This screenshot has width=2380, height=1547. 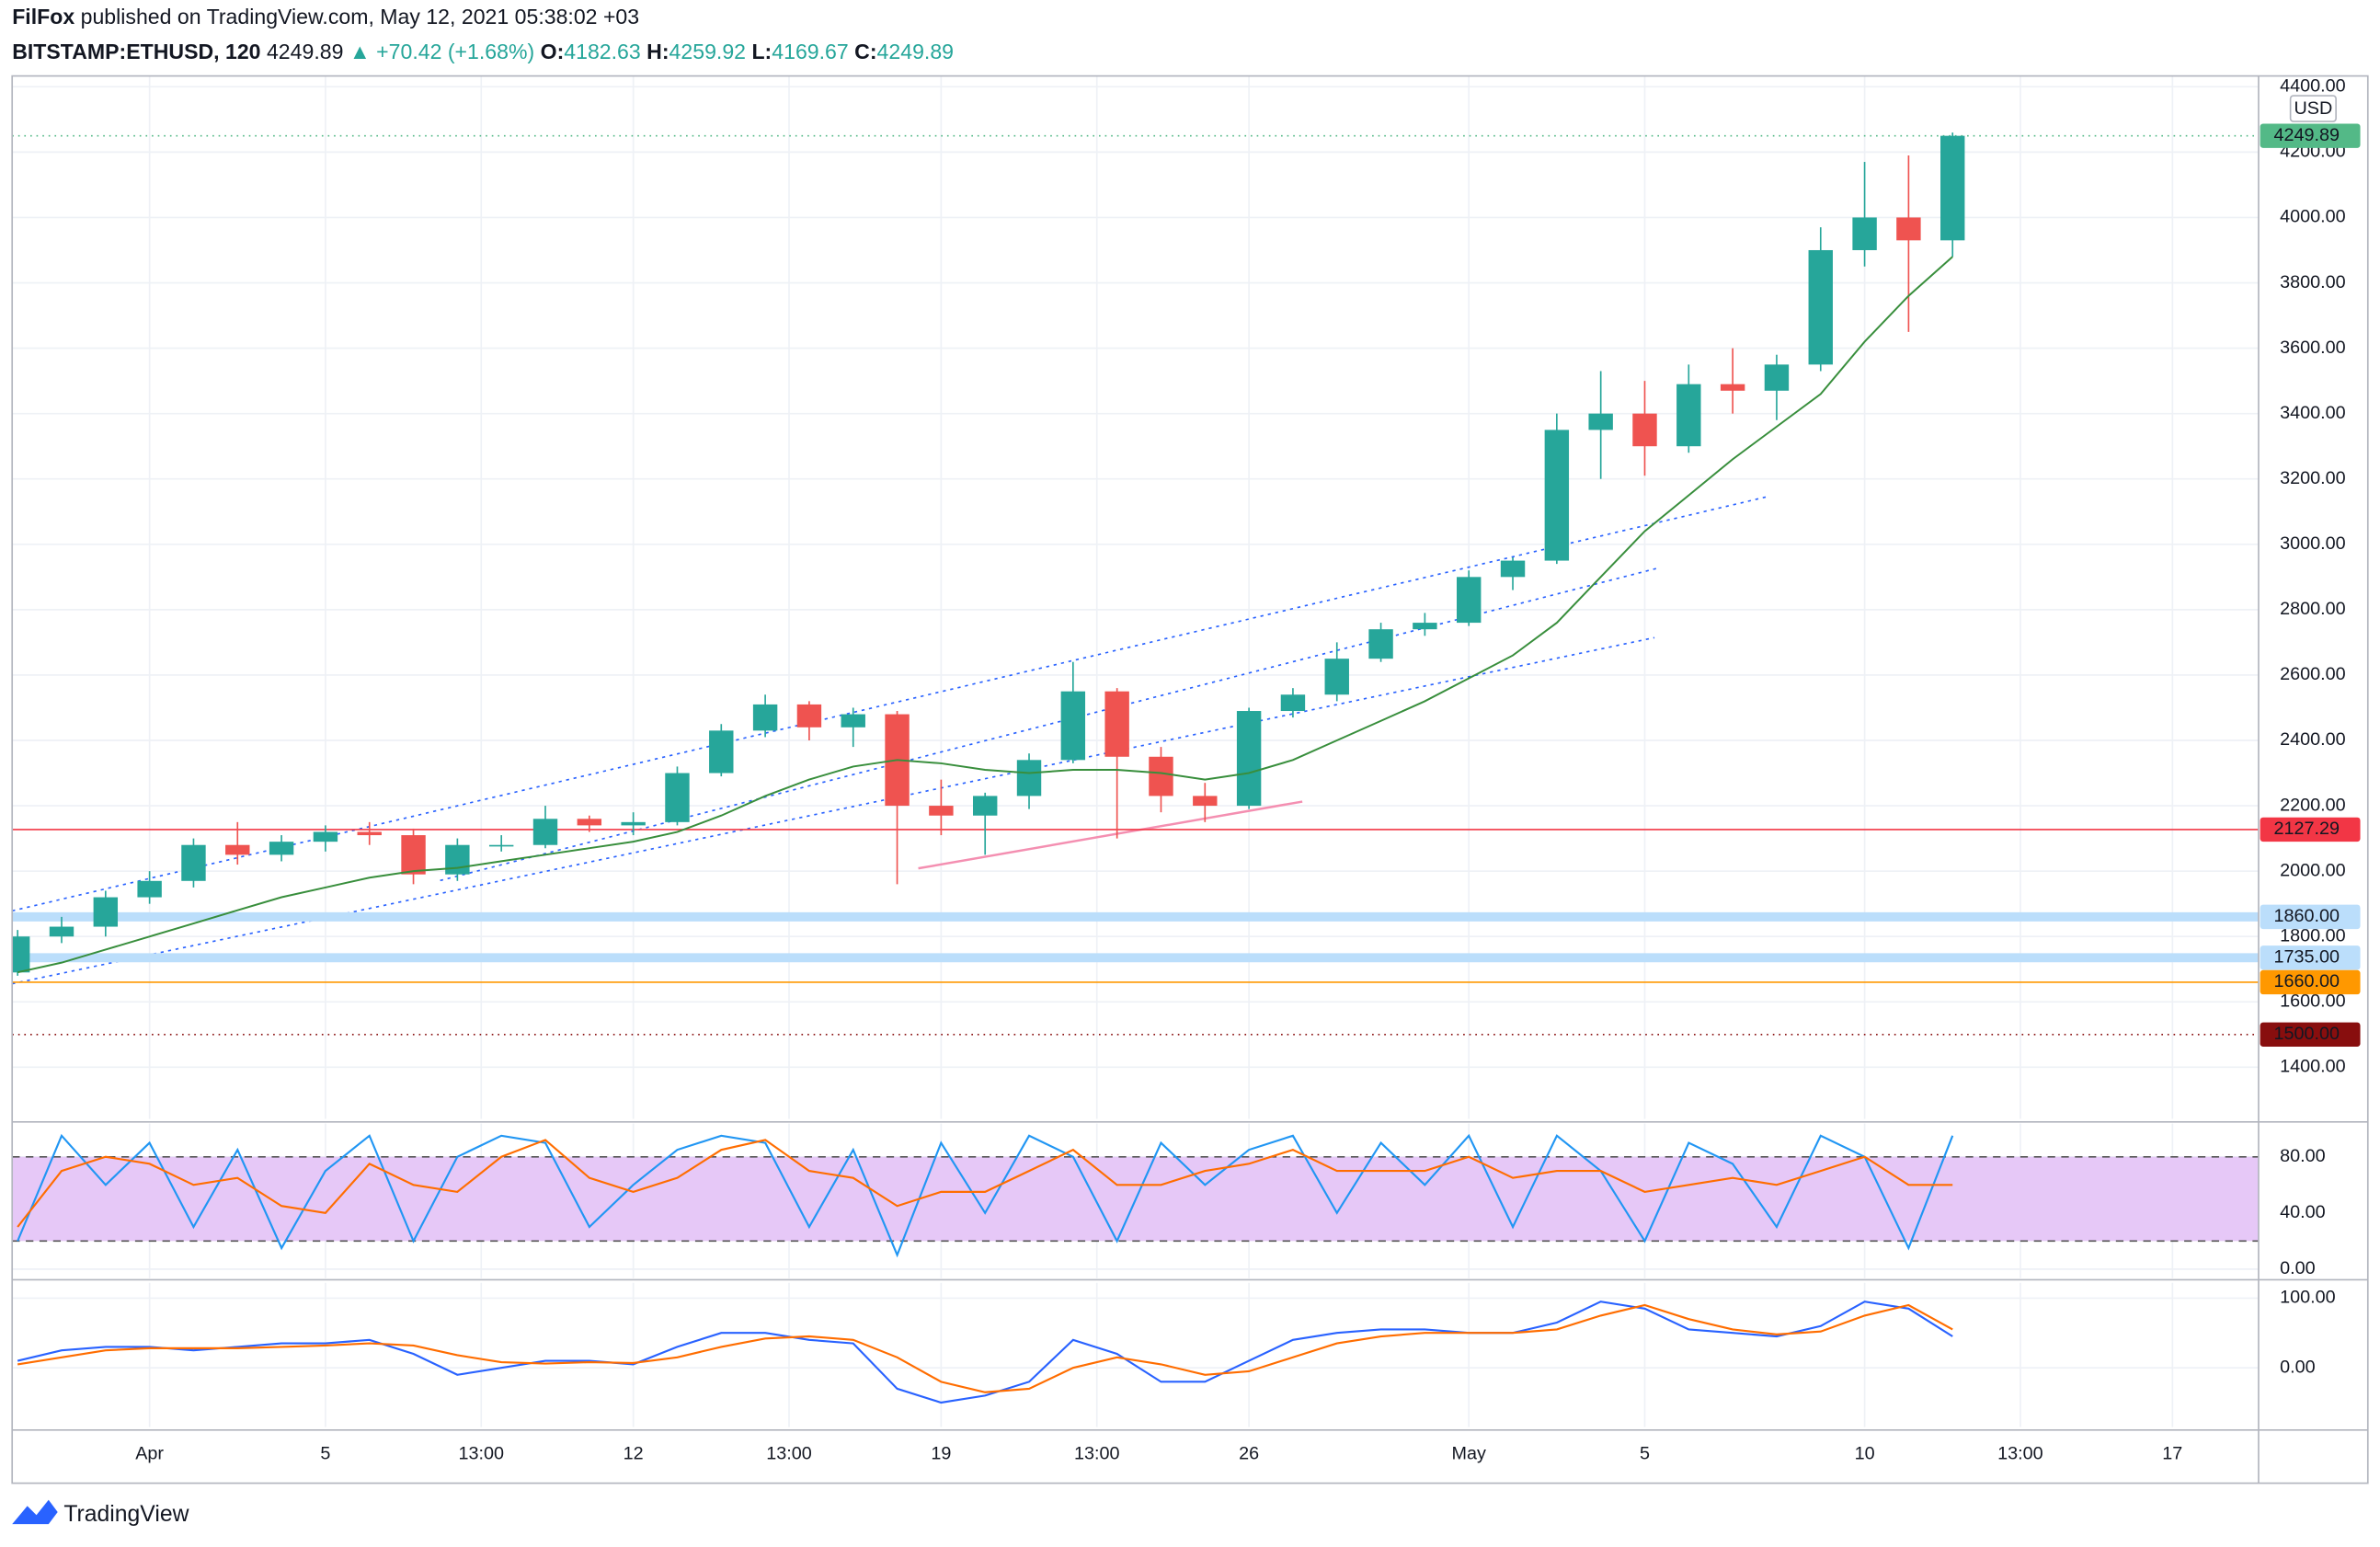 What do you see at coordinates (2313, 805) in the screenshot?
I see `y-tick-label: 2200.00` at bounding box center [2313, 805].